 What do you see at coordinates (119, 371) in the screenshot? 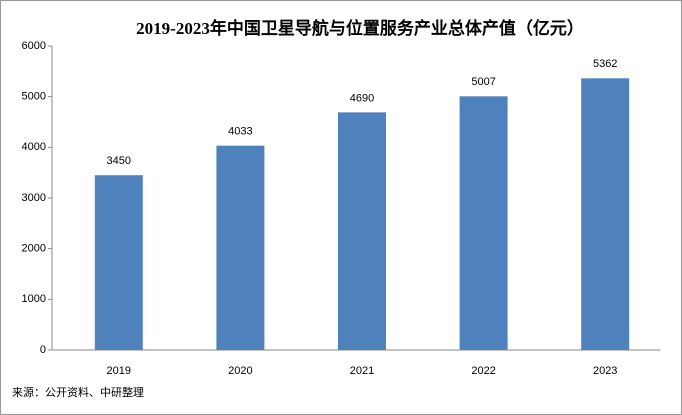
I see `x-tick-label: 2019` at bounding box center [119, 371].